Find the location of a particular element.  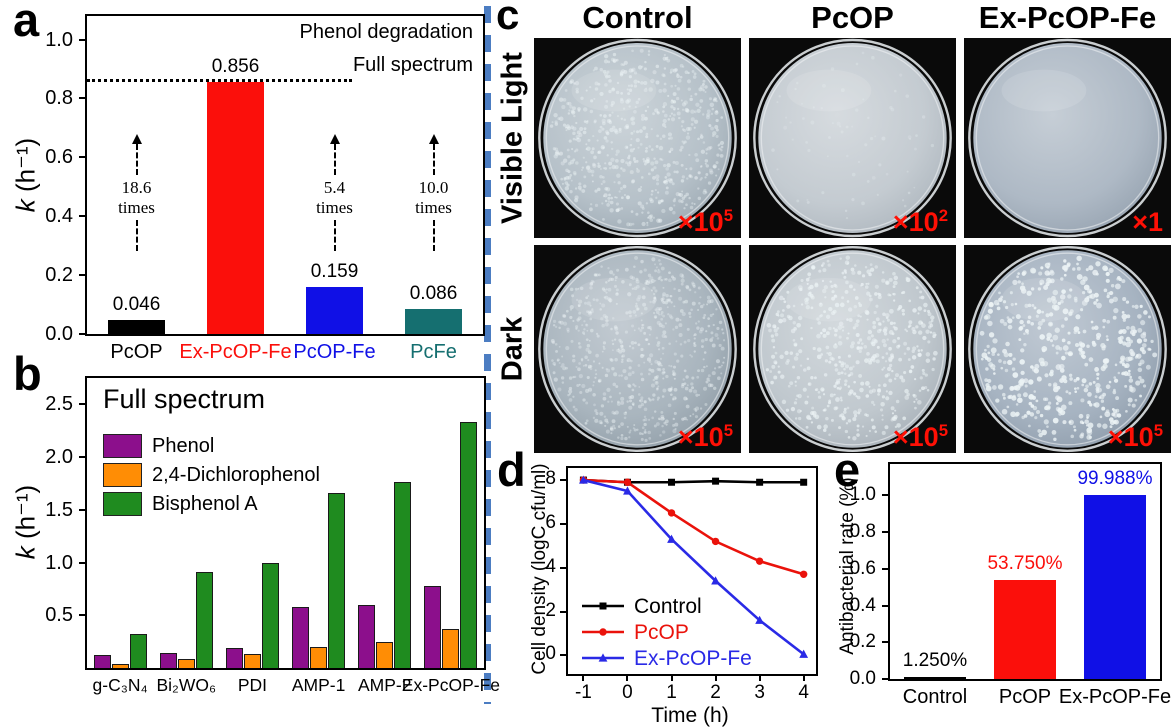

bar-ex-pcop-fe is located at coordinates (235, 207).